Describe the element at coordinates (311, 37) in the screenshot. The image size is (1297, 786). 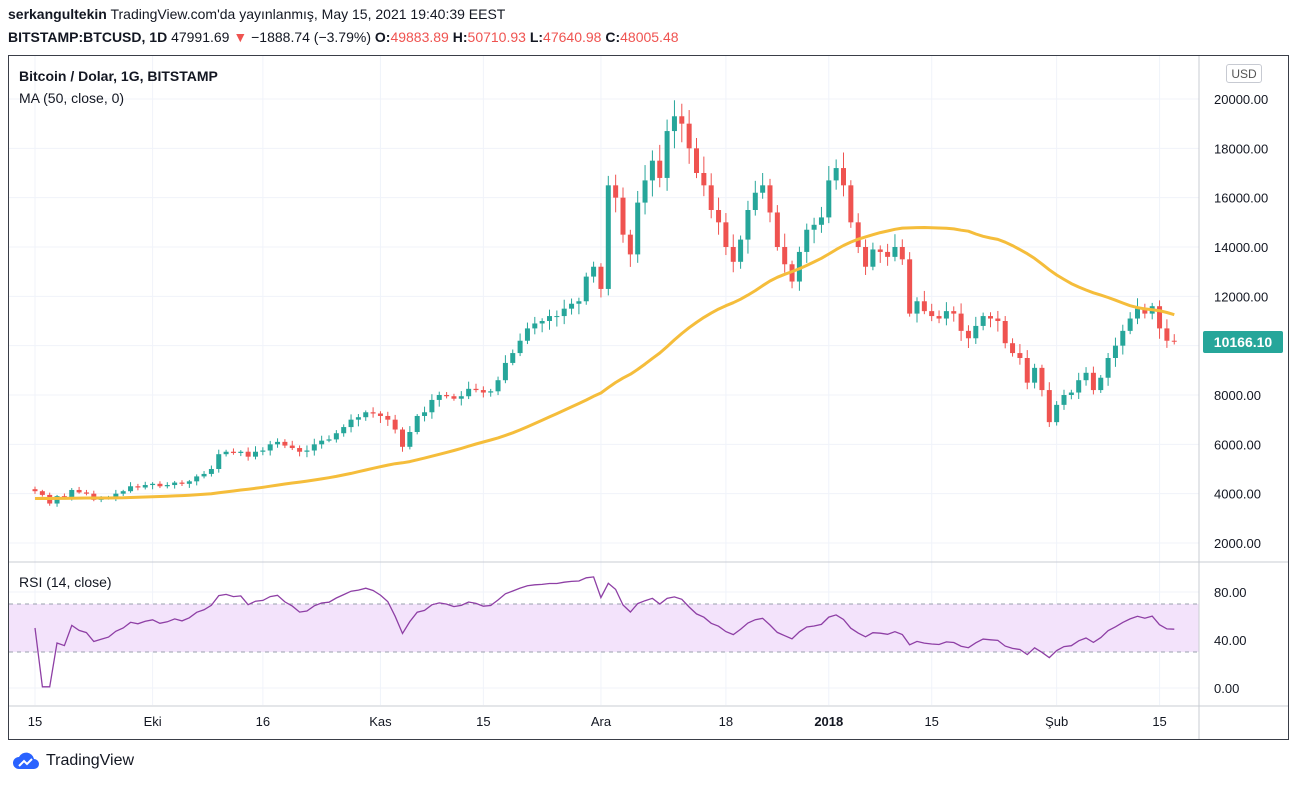
I see `price-change: −1888.74 (−3.79%)` at that location.